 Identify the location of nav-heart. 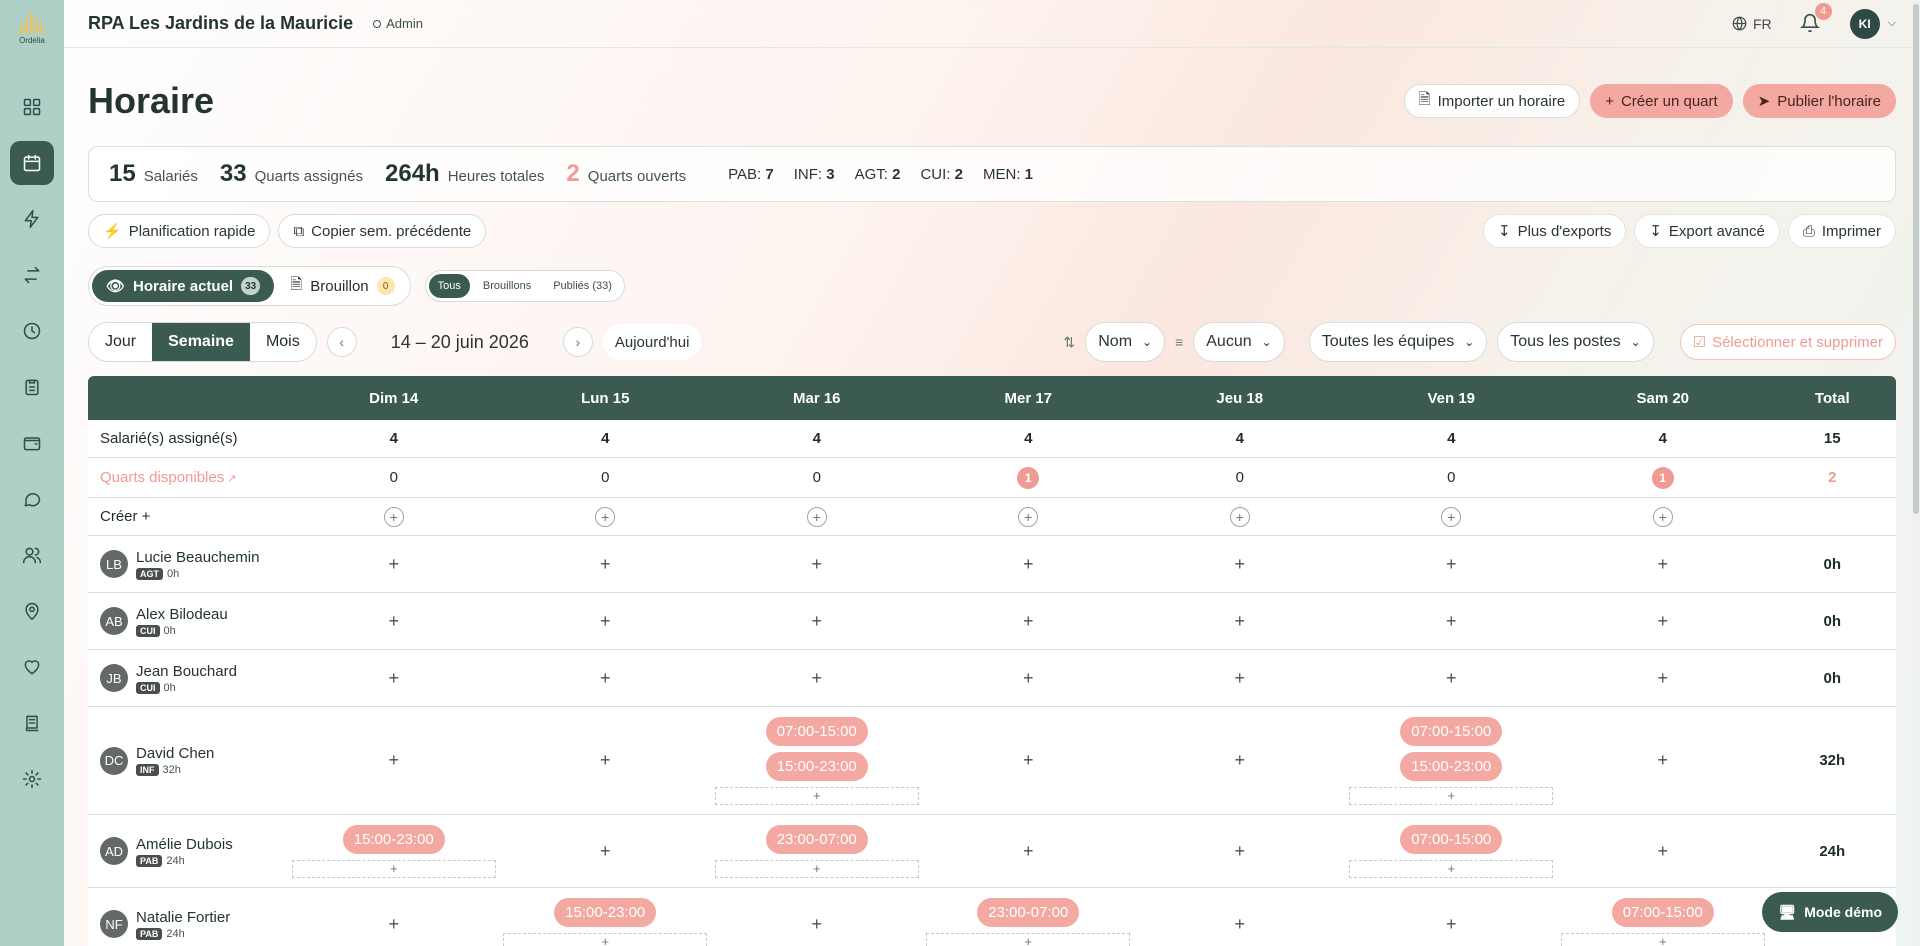
(32, 667).